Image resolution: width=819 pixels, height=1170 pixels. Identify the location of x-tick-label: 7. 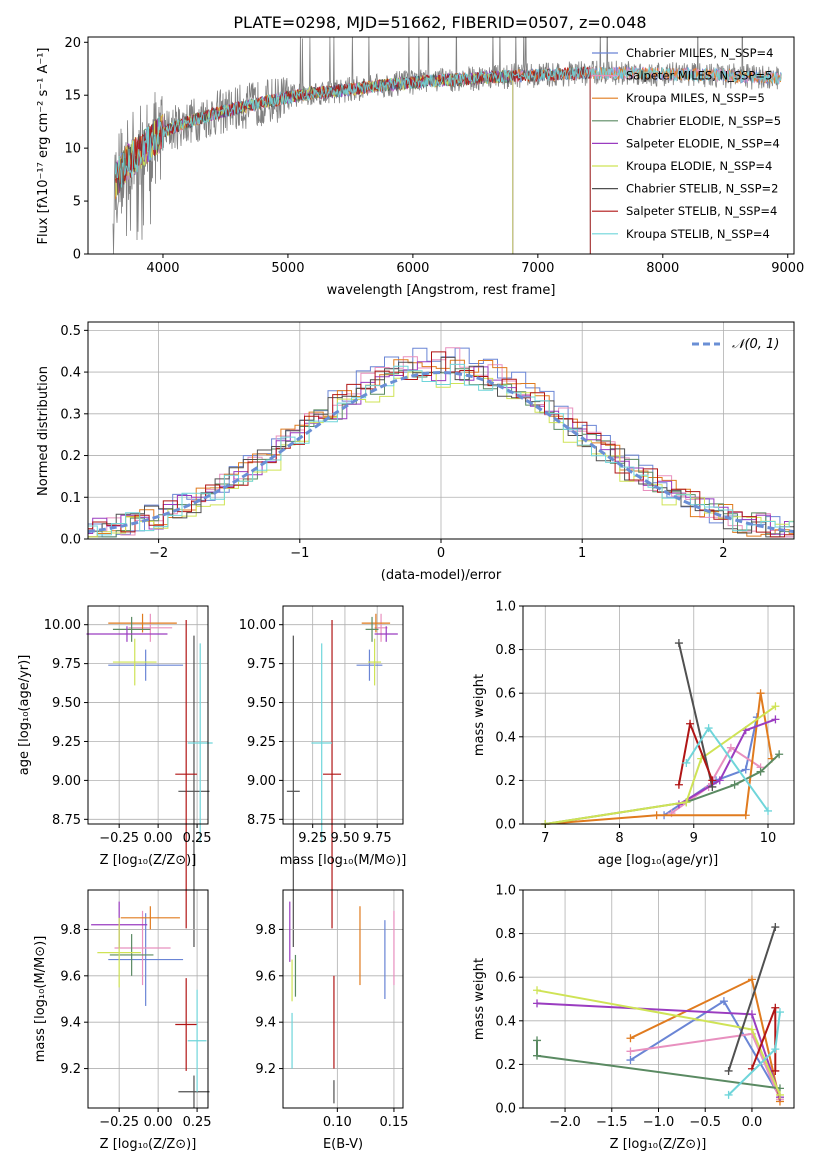
(545, 838).